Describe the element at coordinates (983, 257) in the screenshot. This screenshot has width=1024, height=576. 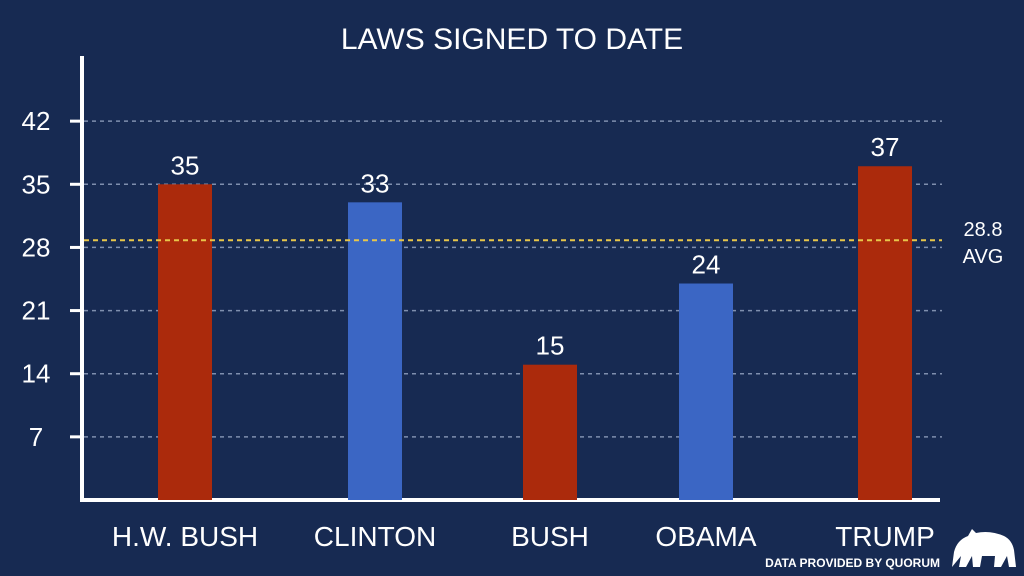
I see `average-text-label: AVG` at that location.